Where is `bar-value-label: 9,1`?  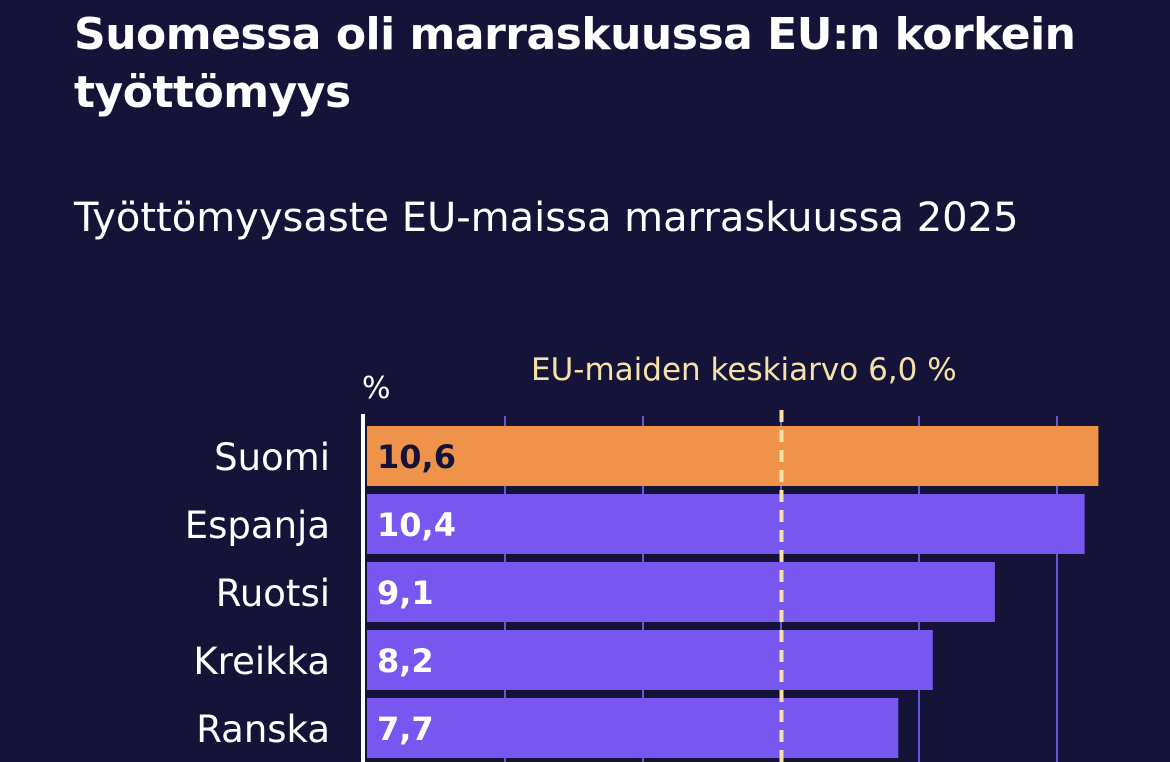 bar-value-label: 9,1 is located at coordinates (405, 593).